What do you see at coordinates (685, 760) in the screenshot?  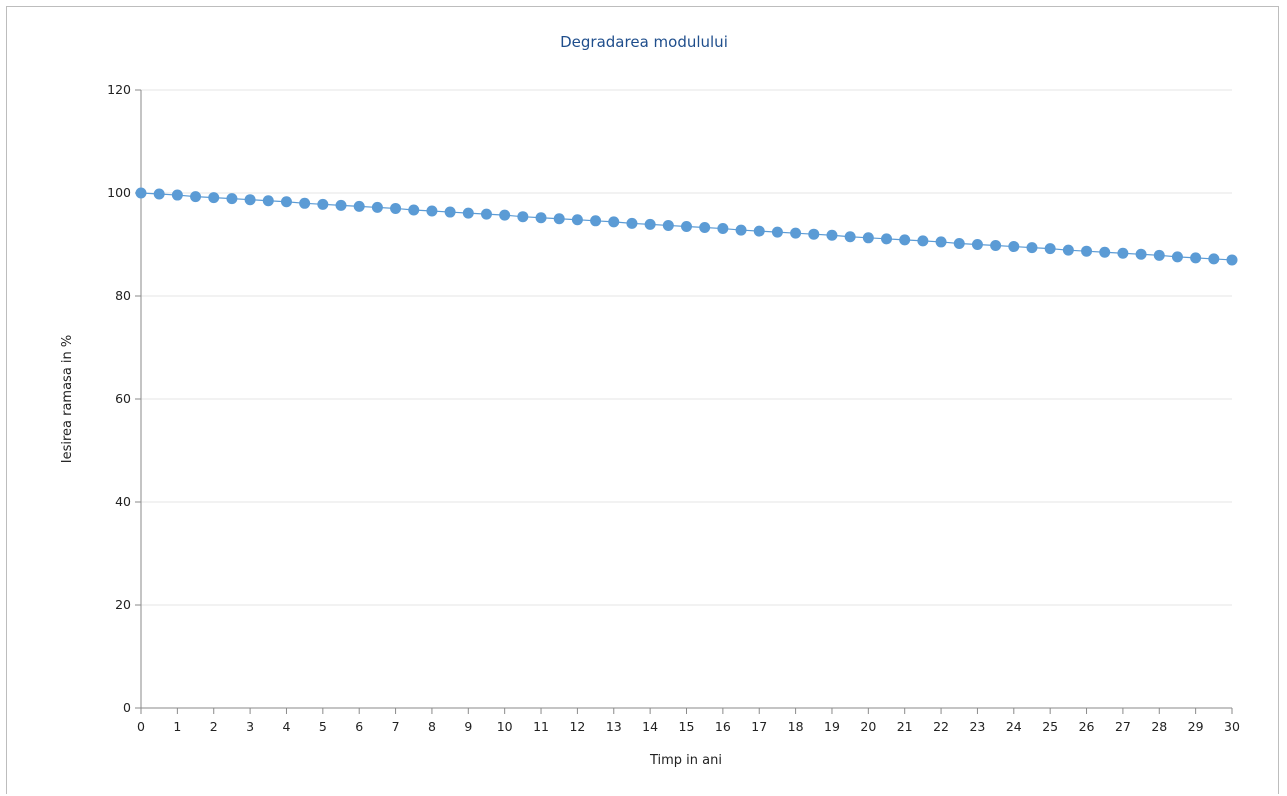 I see `x-axis-label: Timp in ani` at bounding box center [685, 760].